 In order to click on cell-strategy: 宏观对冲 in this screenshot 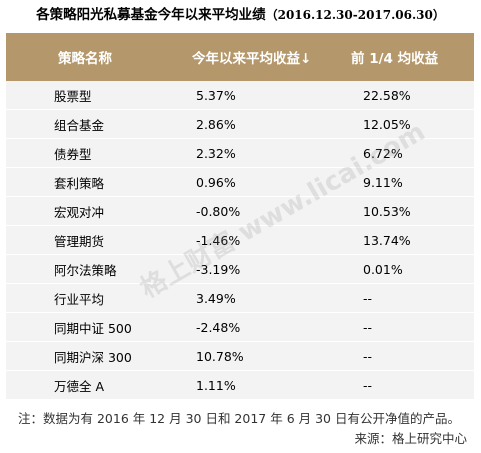, I will do `click(79, 212)`.